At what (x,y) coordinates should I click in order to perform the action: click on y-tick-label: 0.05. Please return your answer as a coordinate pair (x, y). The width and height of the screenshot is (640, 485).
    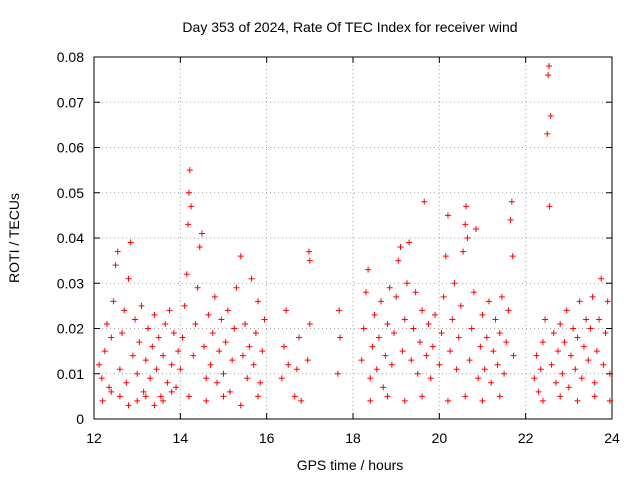
    Looking at the image, I should click on (70, 193).